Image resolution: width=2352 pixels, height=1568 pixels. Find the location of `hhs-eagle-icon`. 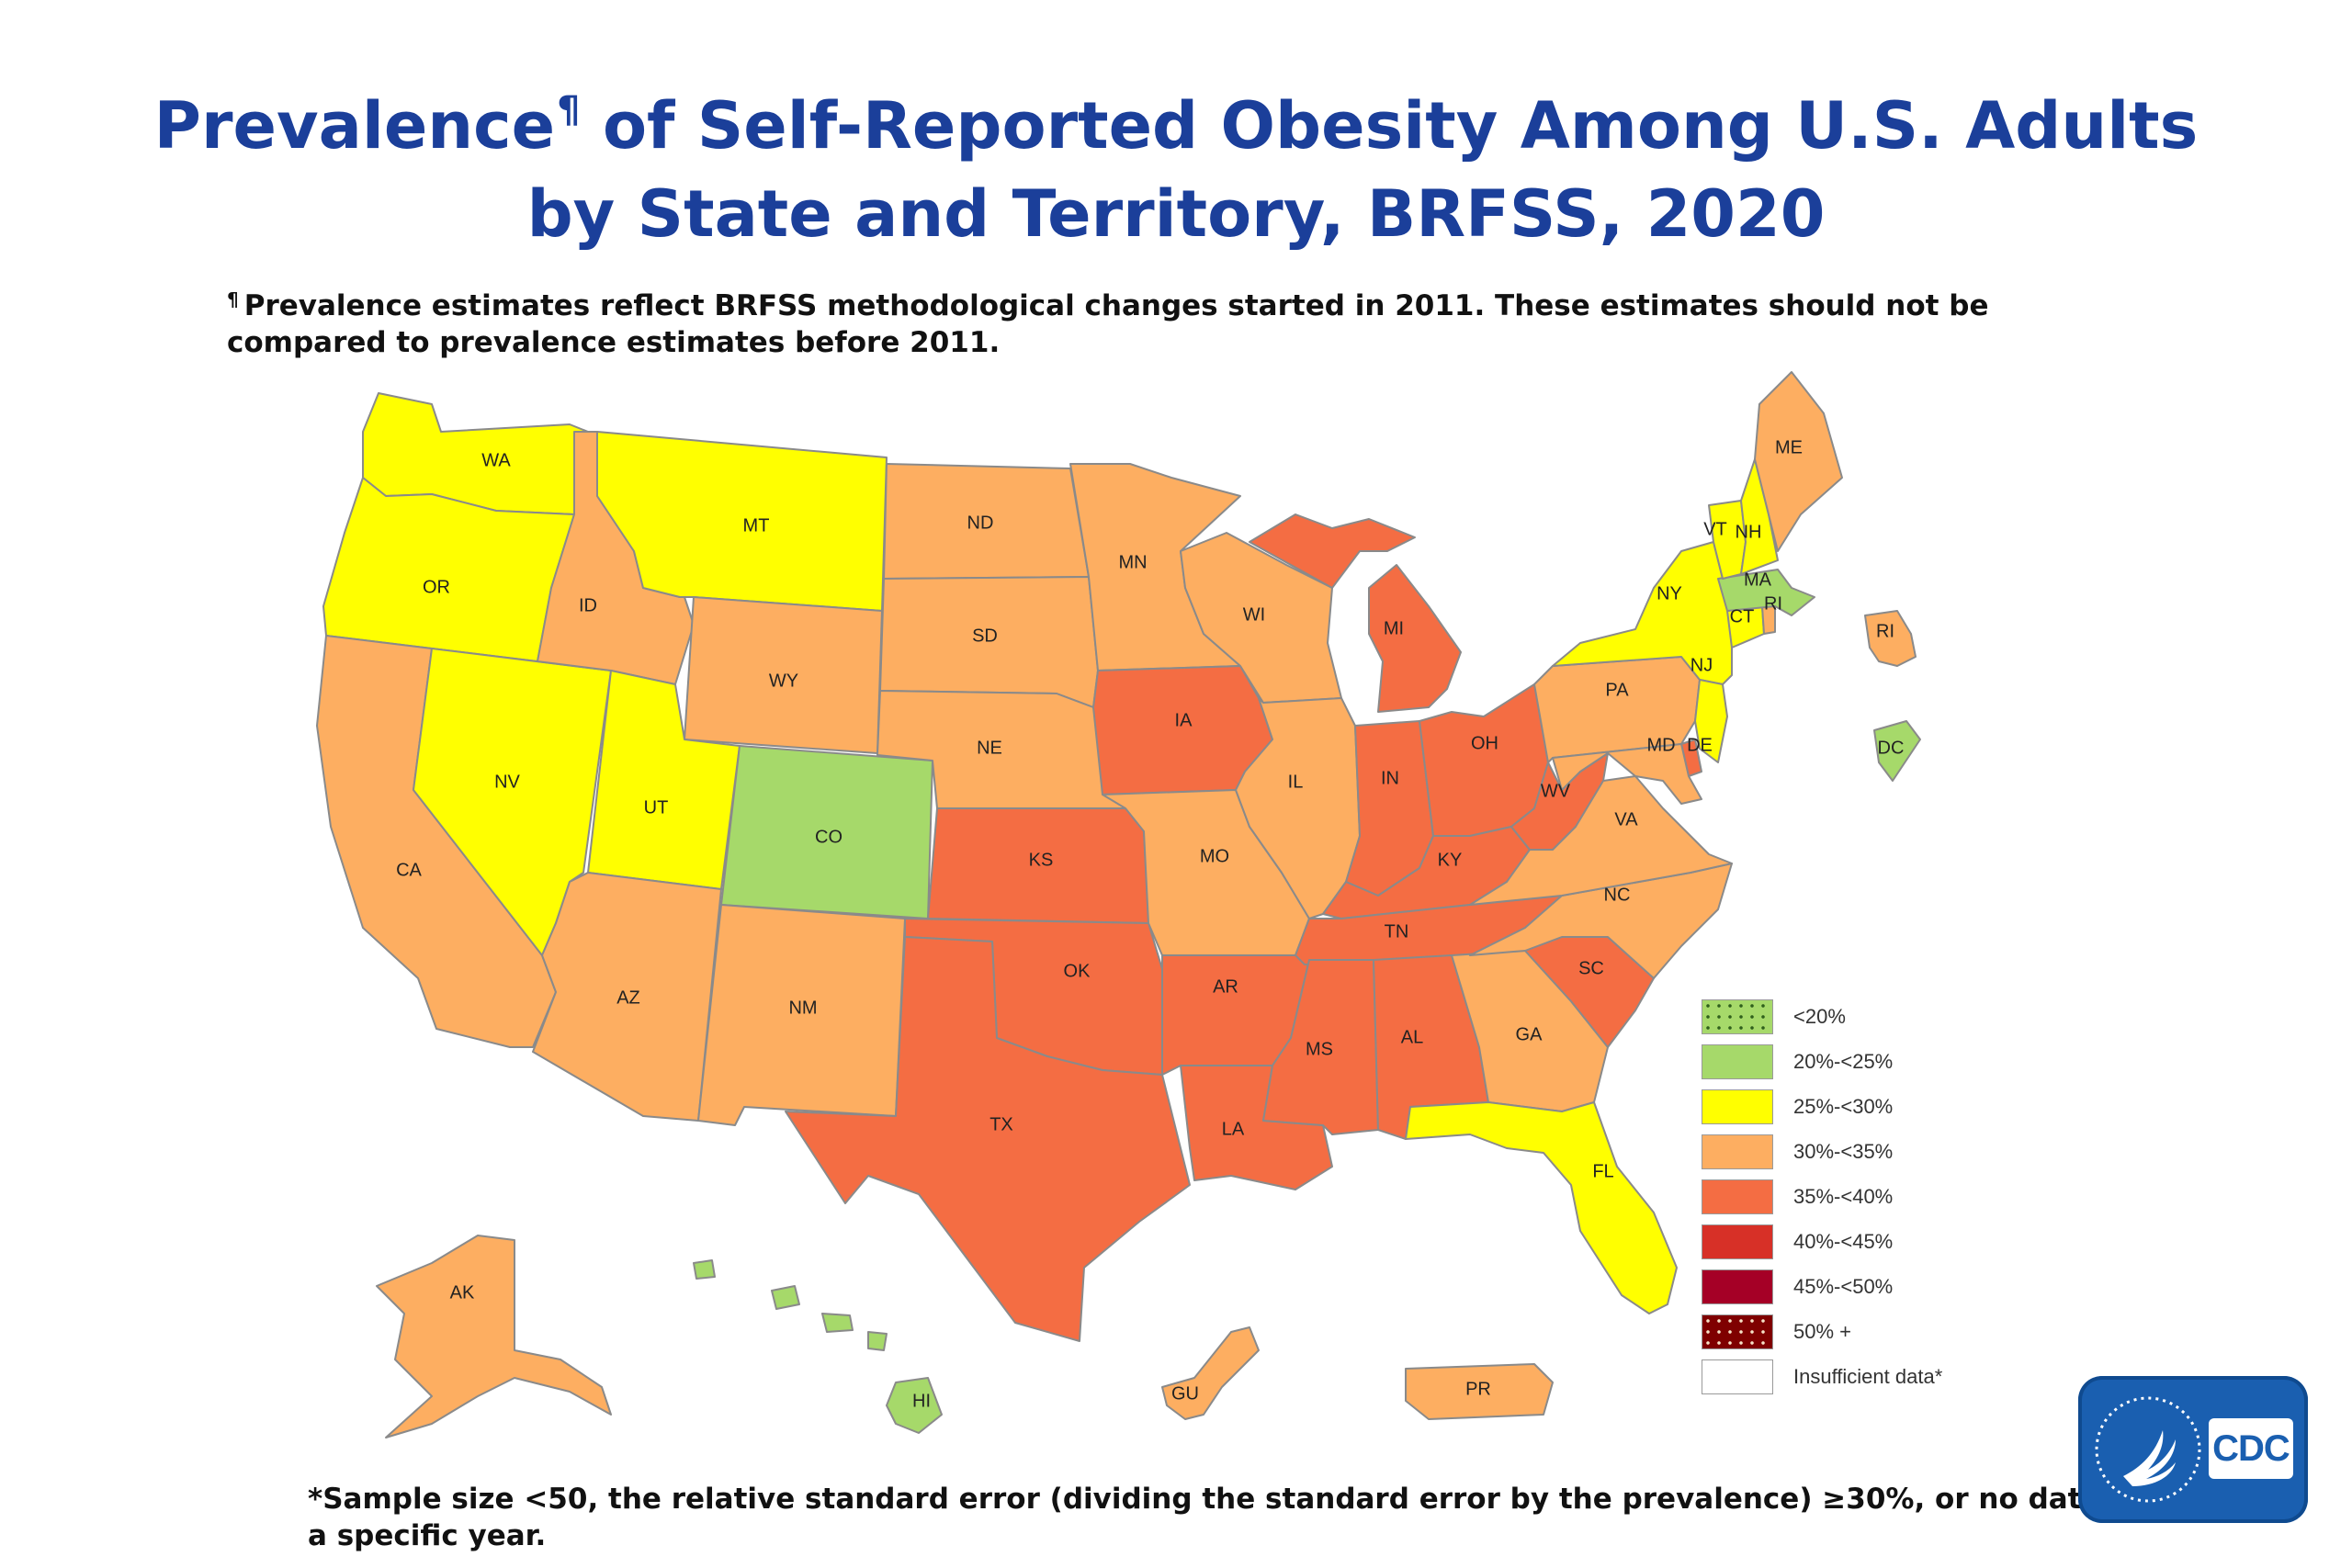

hhs-eagle-icon is located at coordinates (2148, 1449).